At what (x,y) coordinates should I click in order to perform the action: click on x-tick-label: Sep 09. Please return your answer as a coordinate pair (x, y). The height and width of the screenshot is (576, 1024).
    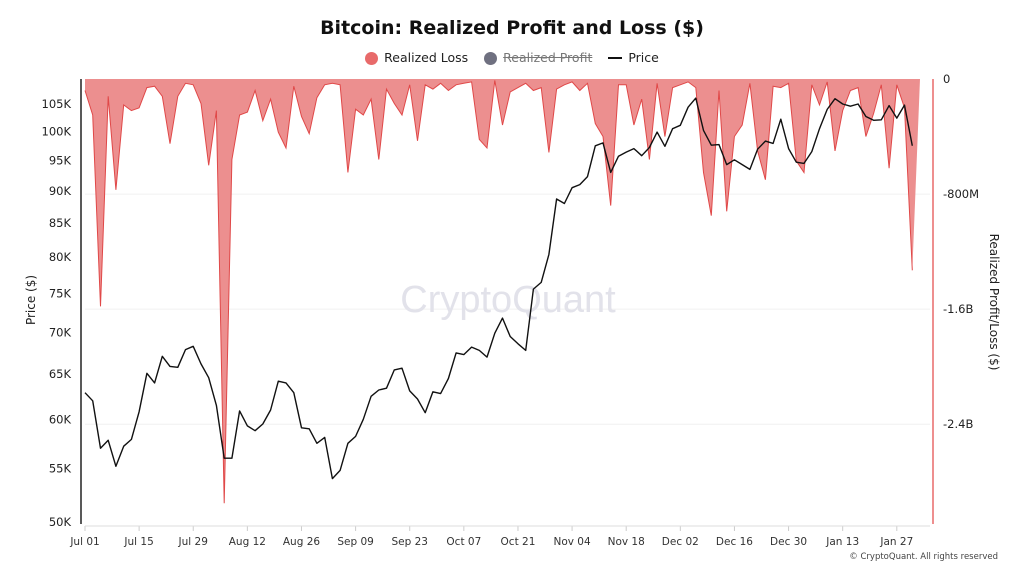
    Looking at the image, I should click on (355, 542).